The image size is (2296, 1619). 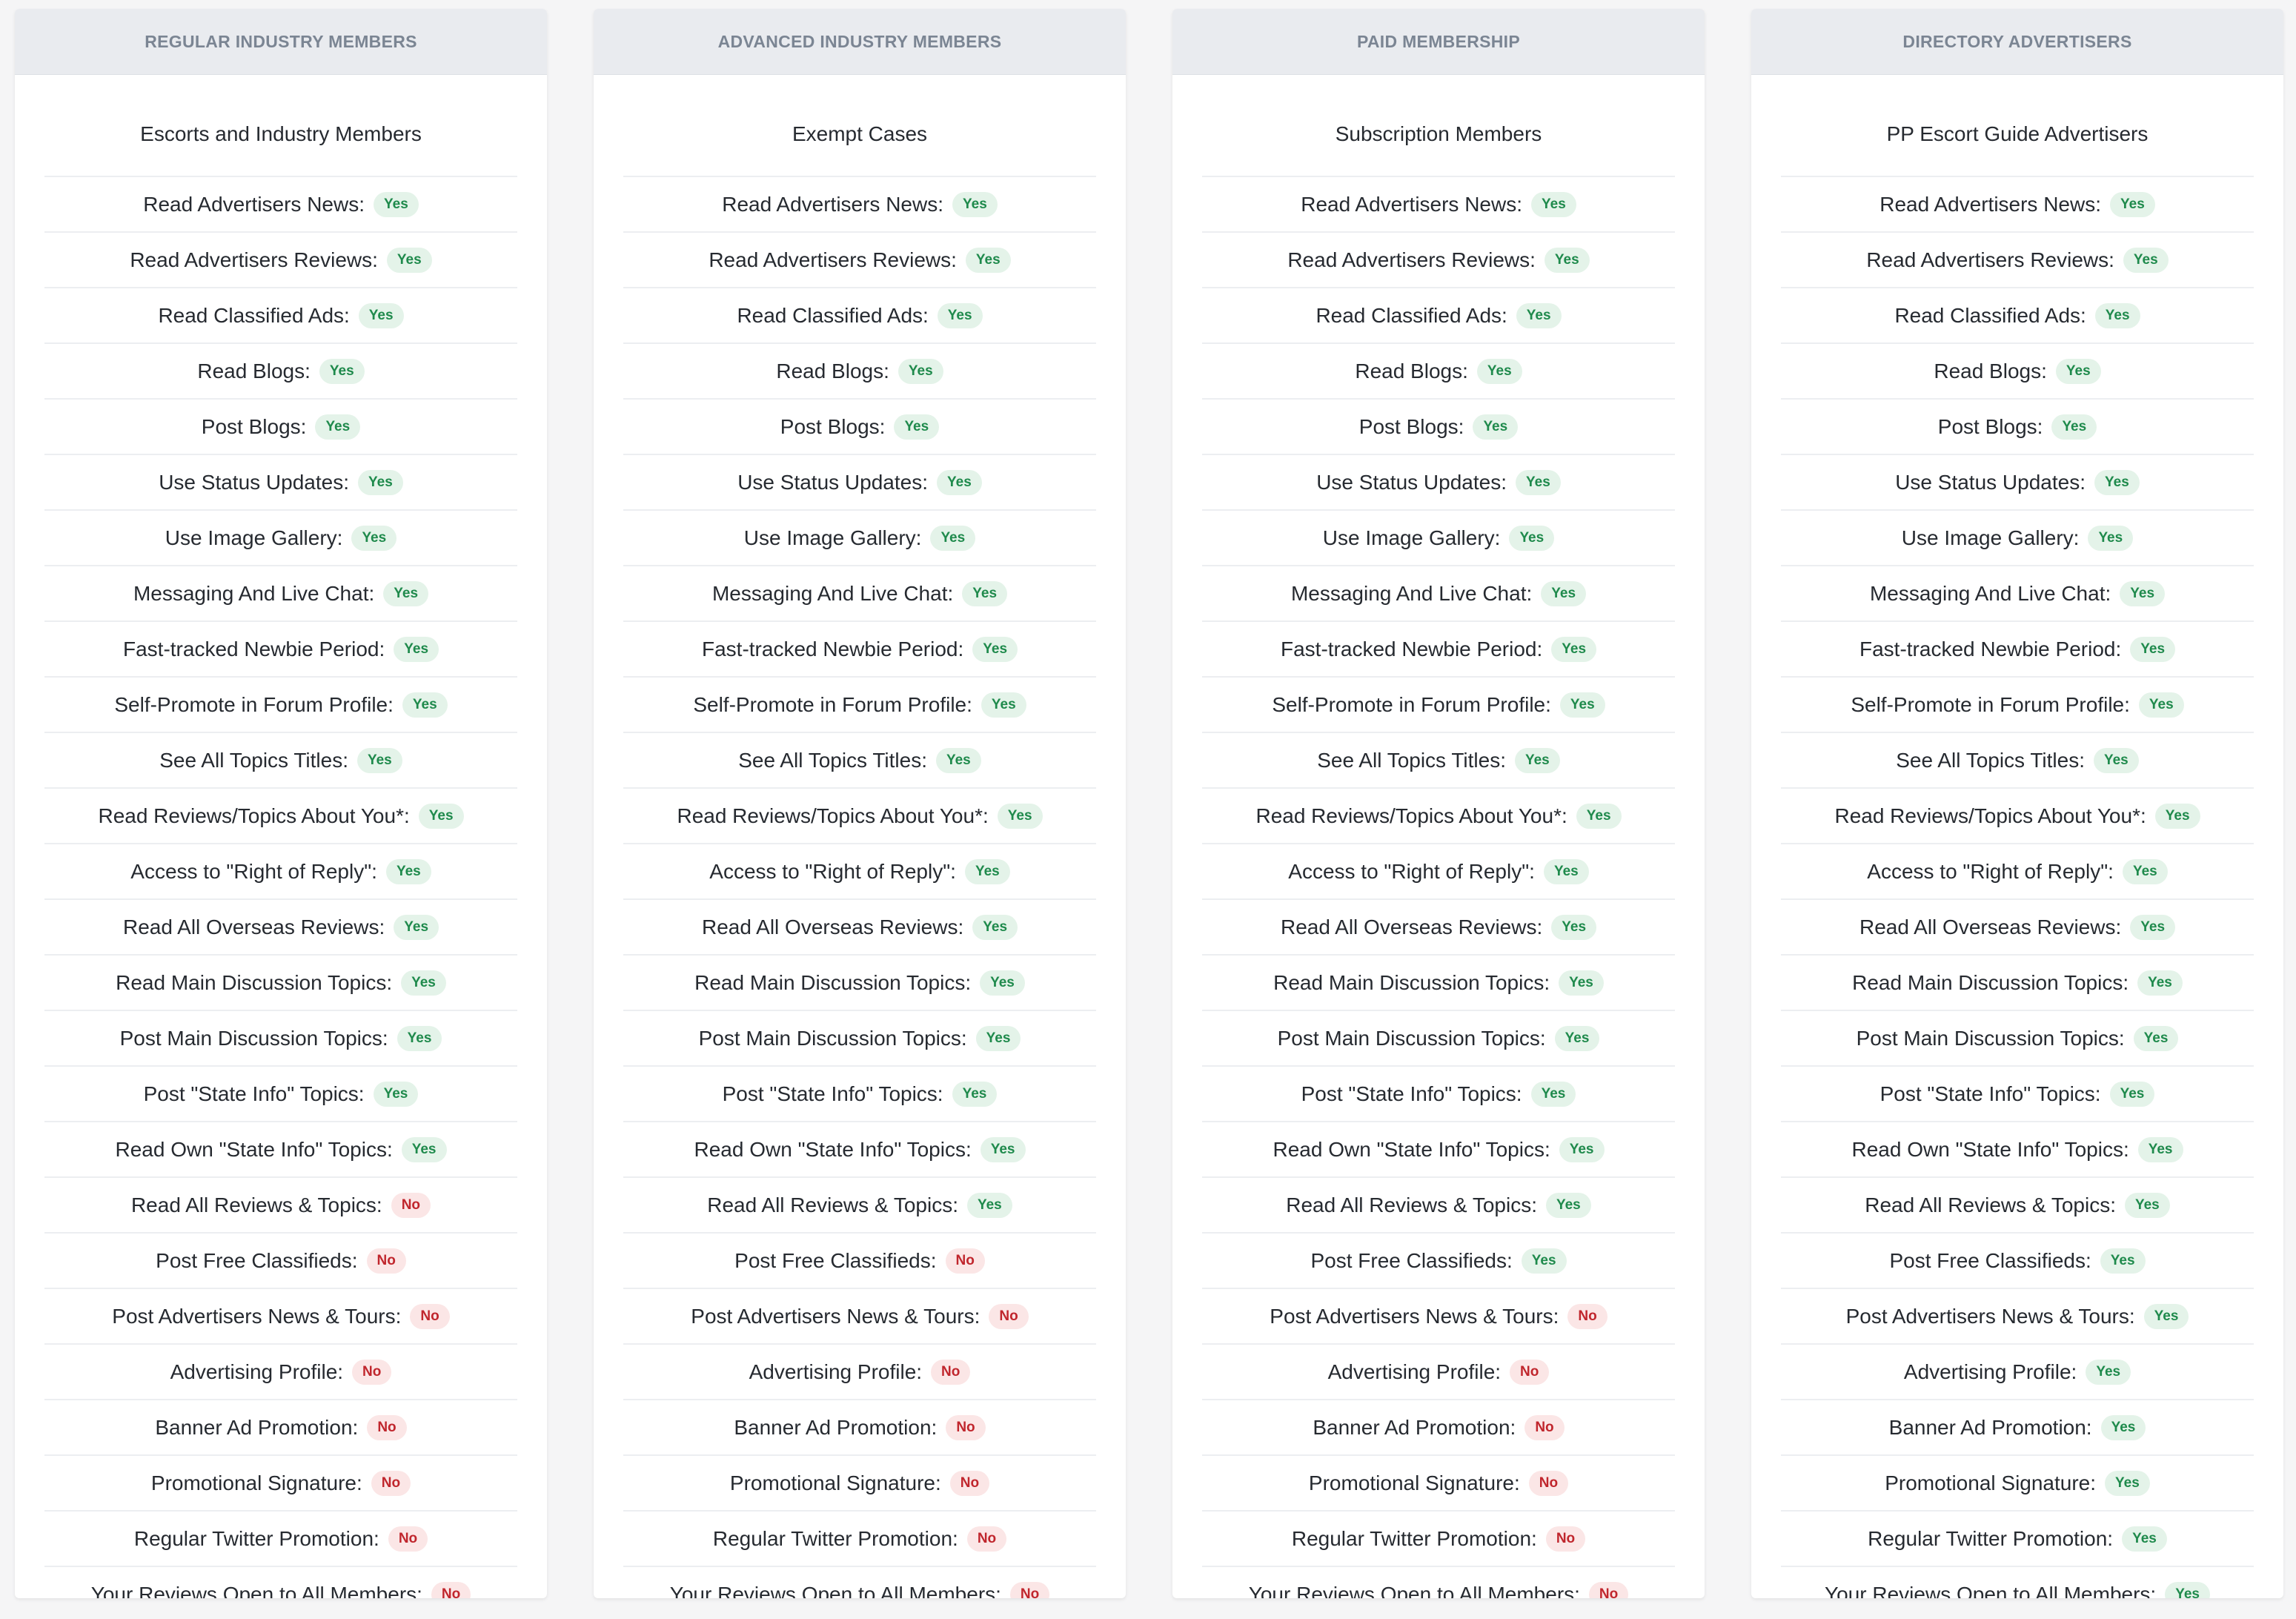 I want to click on feature-row: Self-Promote in Forum Profile: Yes, so click(x=2017, y=705).